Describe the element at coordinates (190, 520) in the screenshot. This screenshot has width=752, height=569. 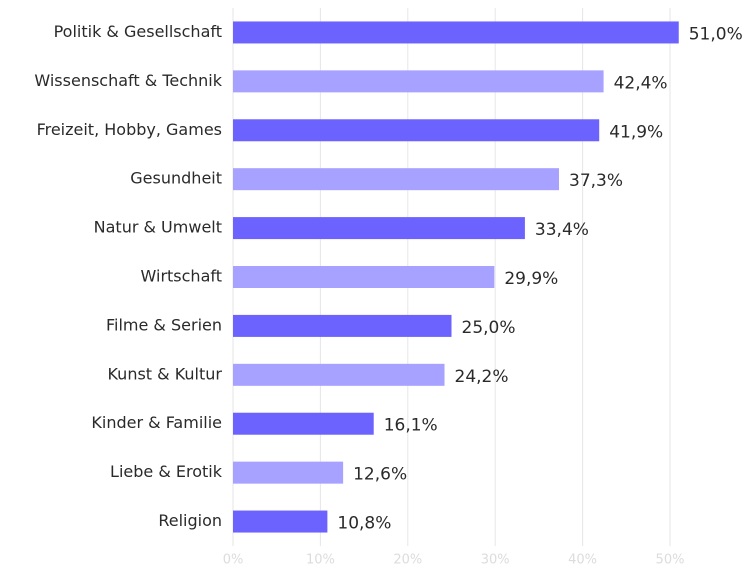
I see `y-tick-label: Religion` at that location.